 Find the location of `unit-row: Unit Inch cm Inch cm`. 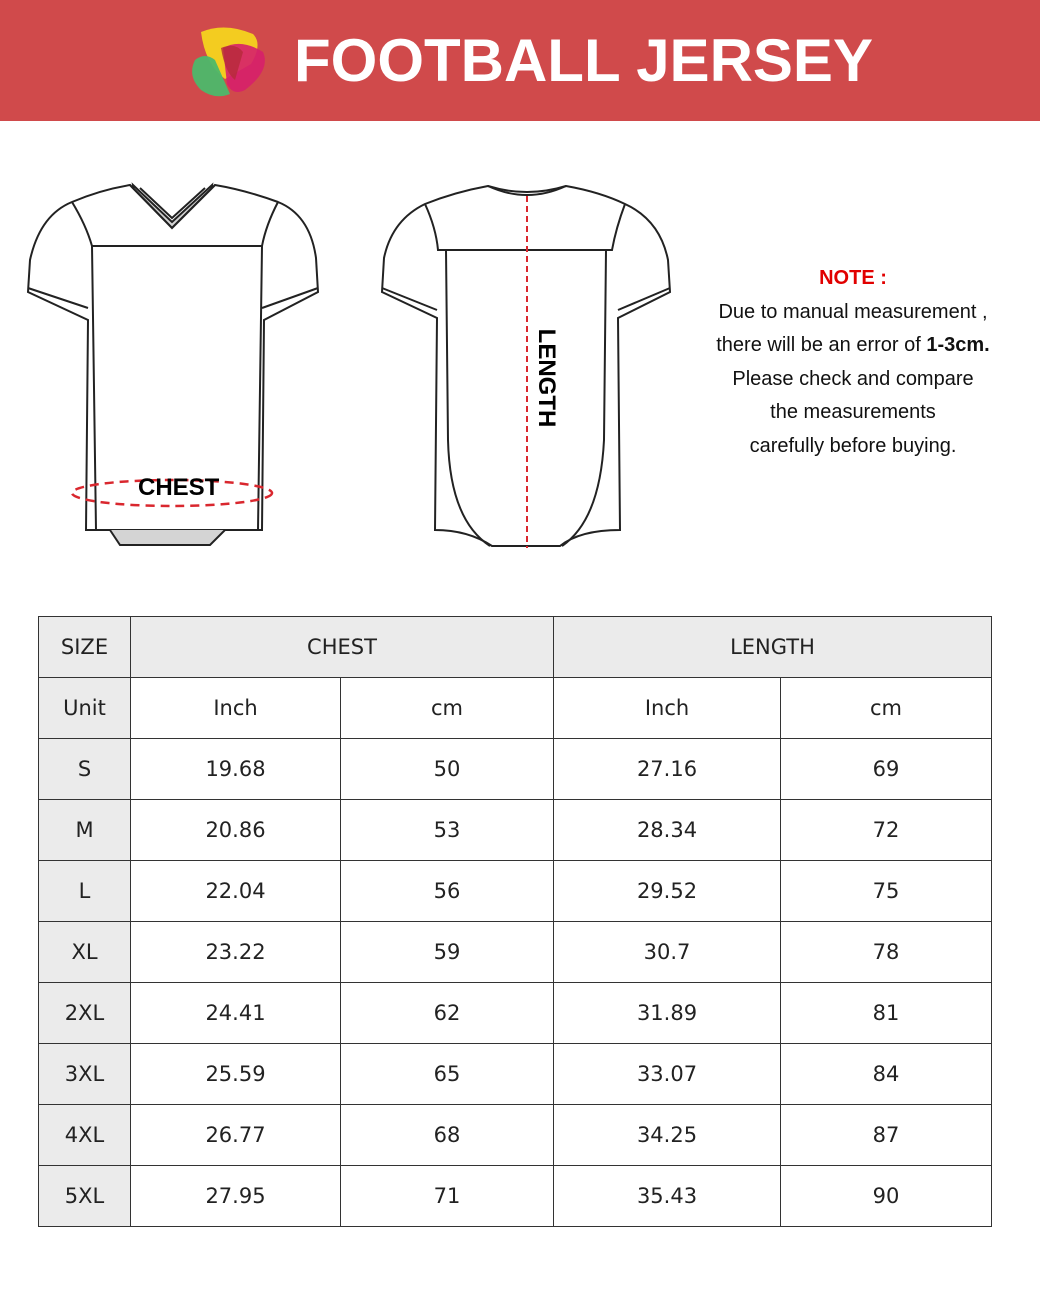

unit-row: Unit Inch cm Inch cm is located at coordinates (515, 708).